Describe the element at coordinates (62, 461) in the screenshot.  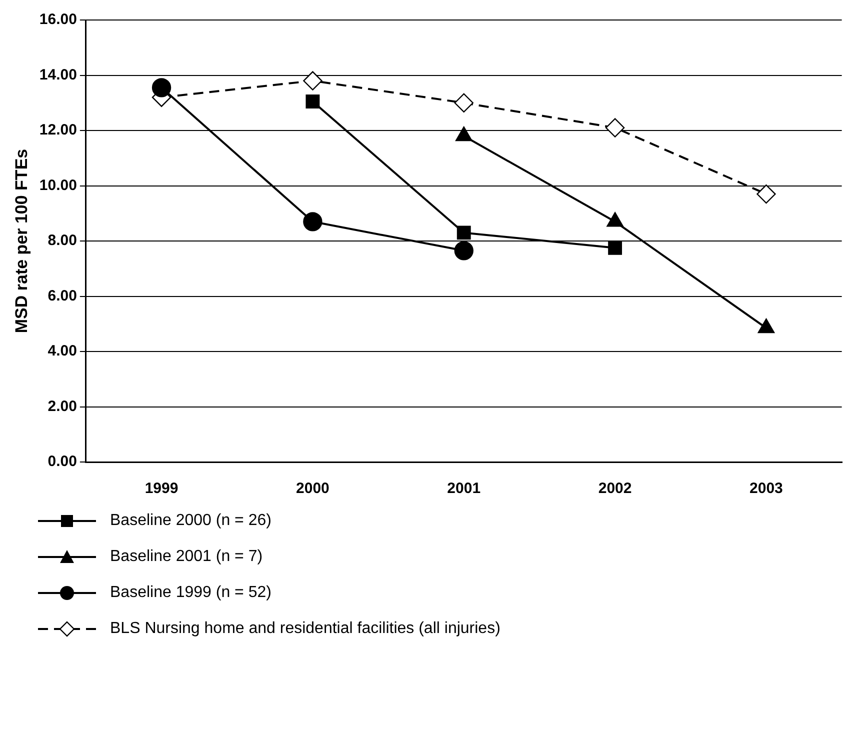
I see `y-tick-label: 0.00` at that location.